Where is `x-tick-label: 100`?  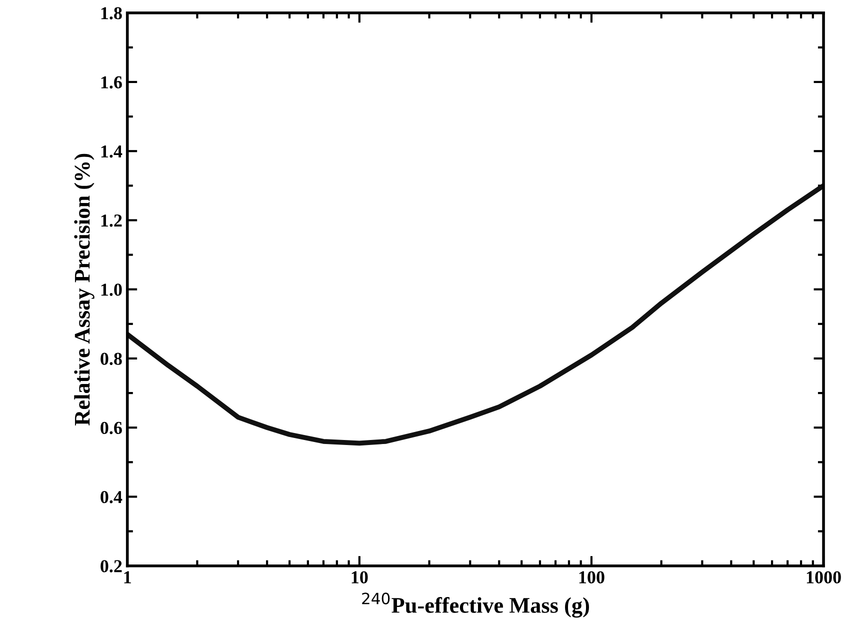
x-tick-label: 100 is located at coordinates (591, 577).